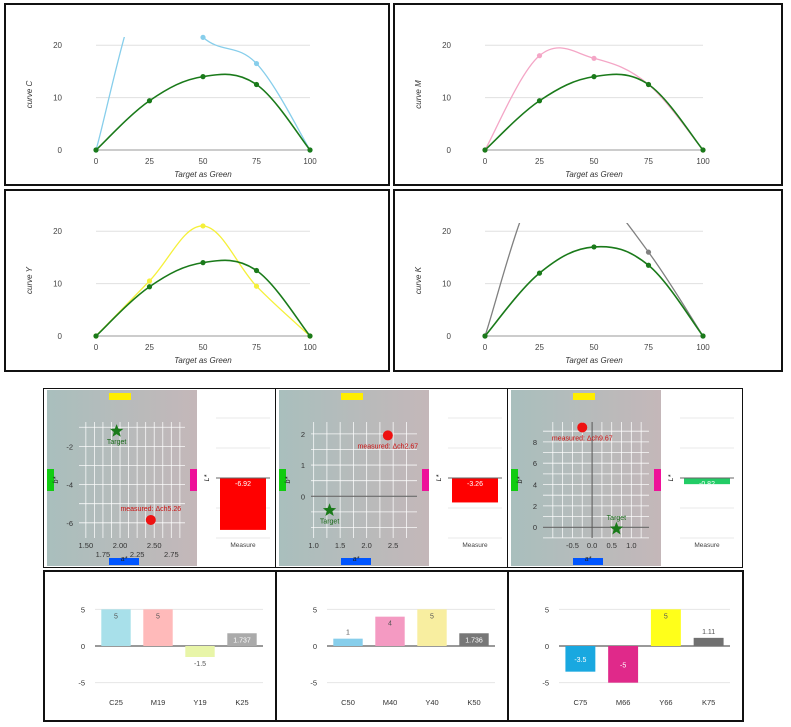 Image resolution: width=791 pixels, height=727 pixels. Describe the element at coordinates (475, 484) in the screenshot. I see `lightness-value: -3.26` at that location.